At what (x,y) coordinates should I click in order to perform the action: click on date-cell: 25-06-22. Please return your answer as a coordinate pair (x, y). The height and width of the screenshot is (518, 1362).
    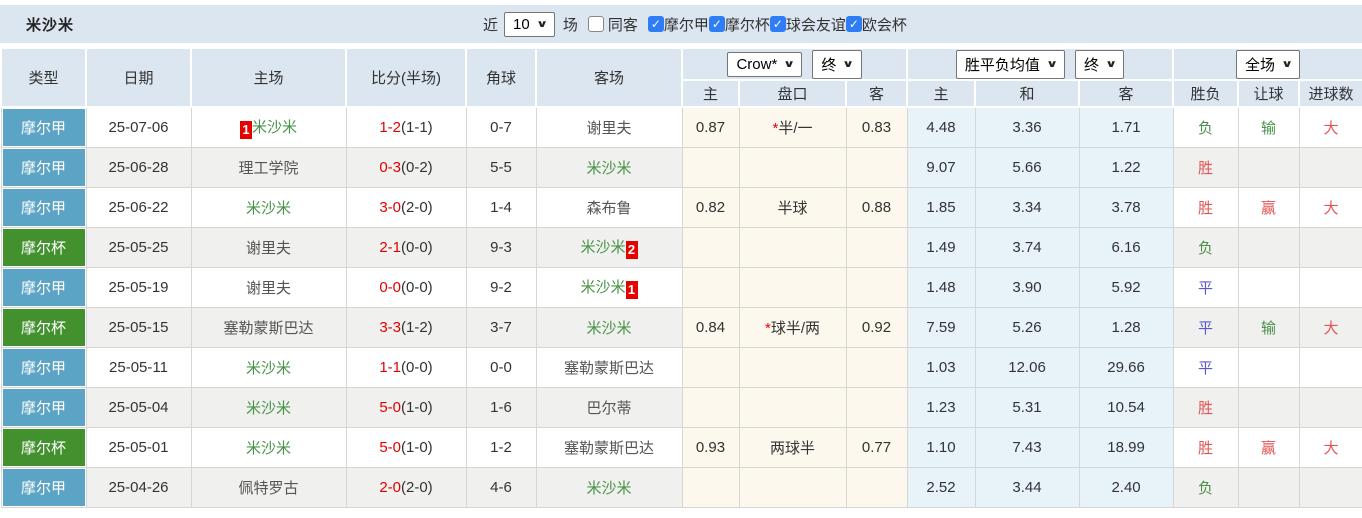
    Looking at the image, I should click on (138, 207).